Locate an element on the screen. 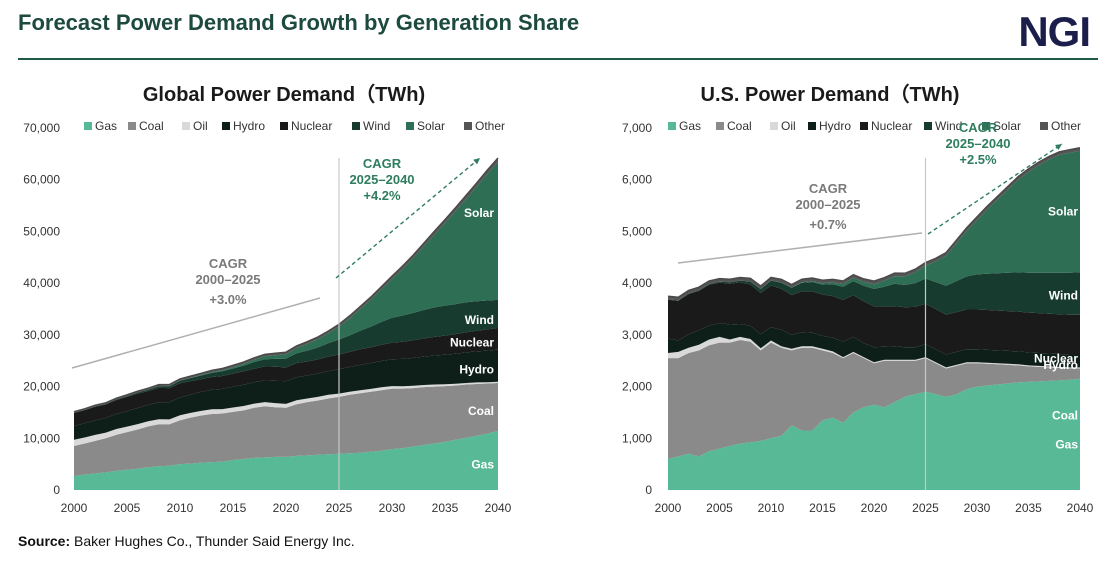 The image size is (1116, 565). y-tick-label: 7,000 is located at coordinates (637, 128).